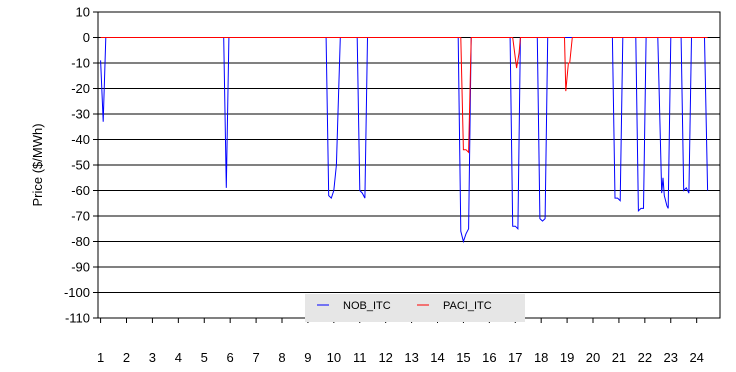 The height and width of the screenshot is (372, 736). What do you see at coordinates (77, 292) in the screenshot?
I see `y-tick-label: -100` at bounding box center [77, 292].